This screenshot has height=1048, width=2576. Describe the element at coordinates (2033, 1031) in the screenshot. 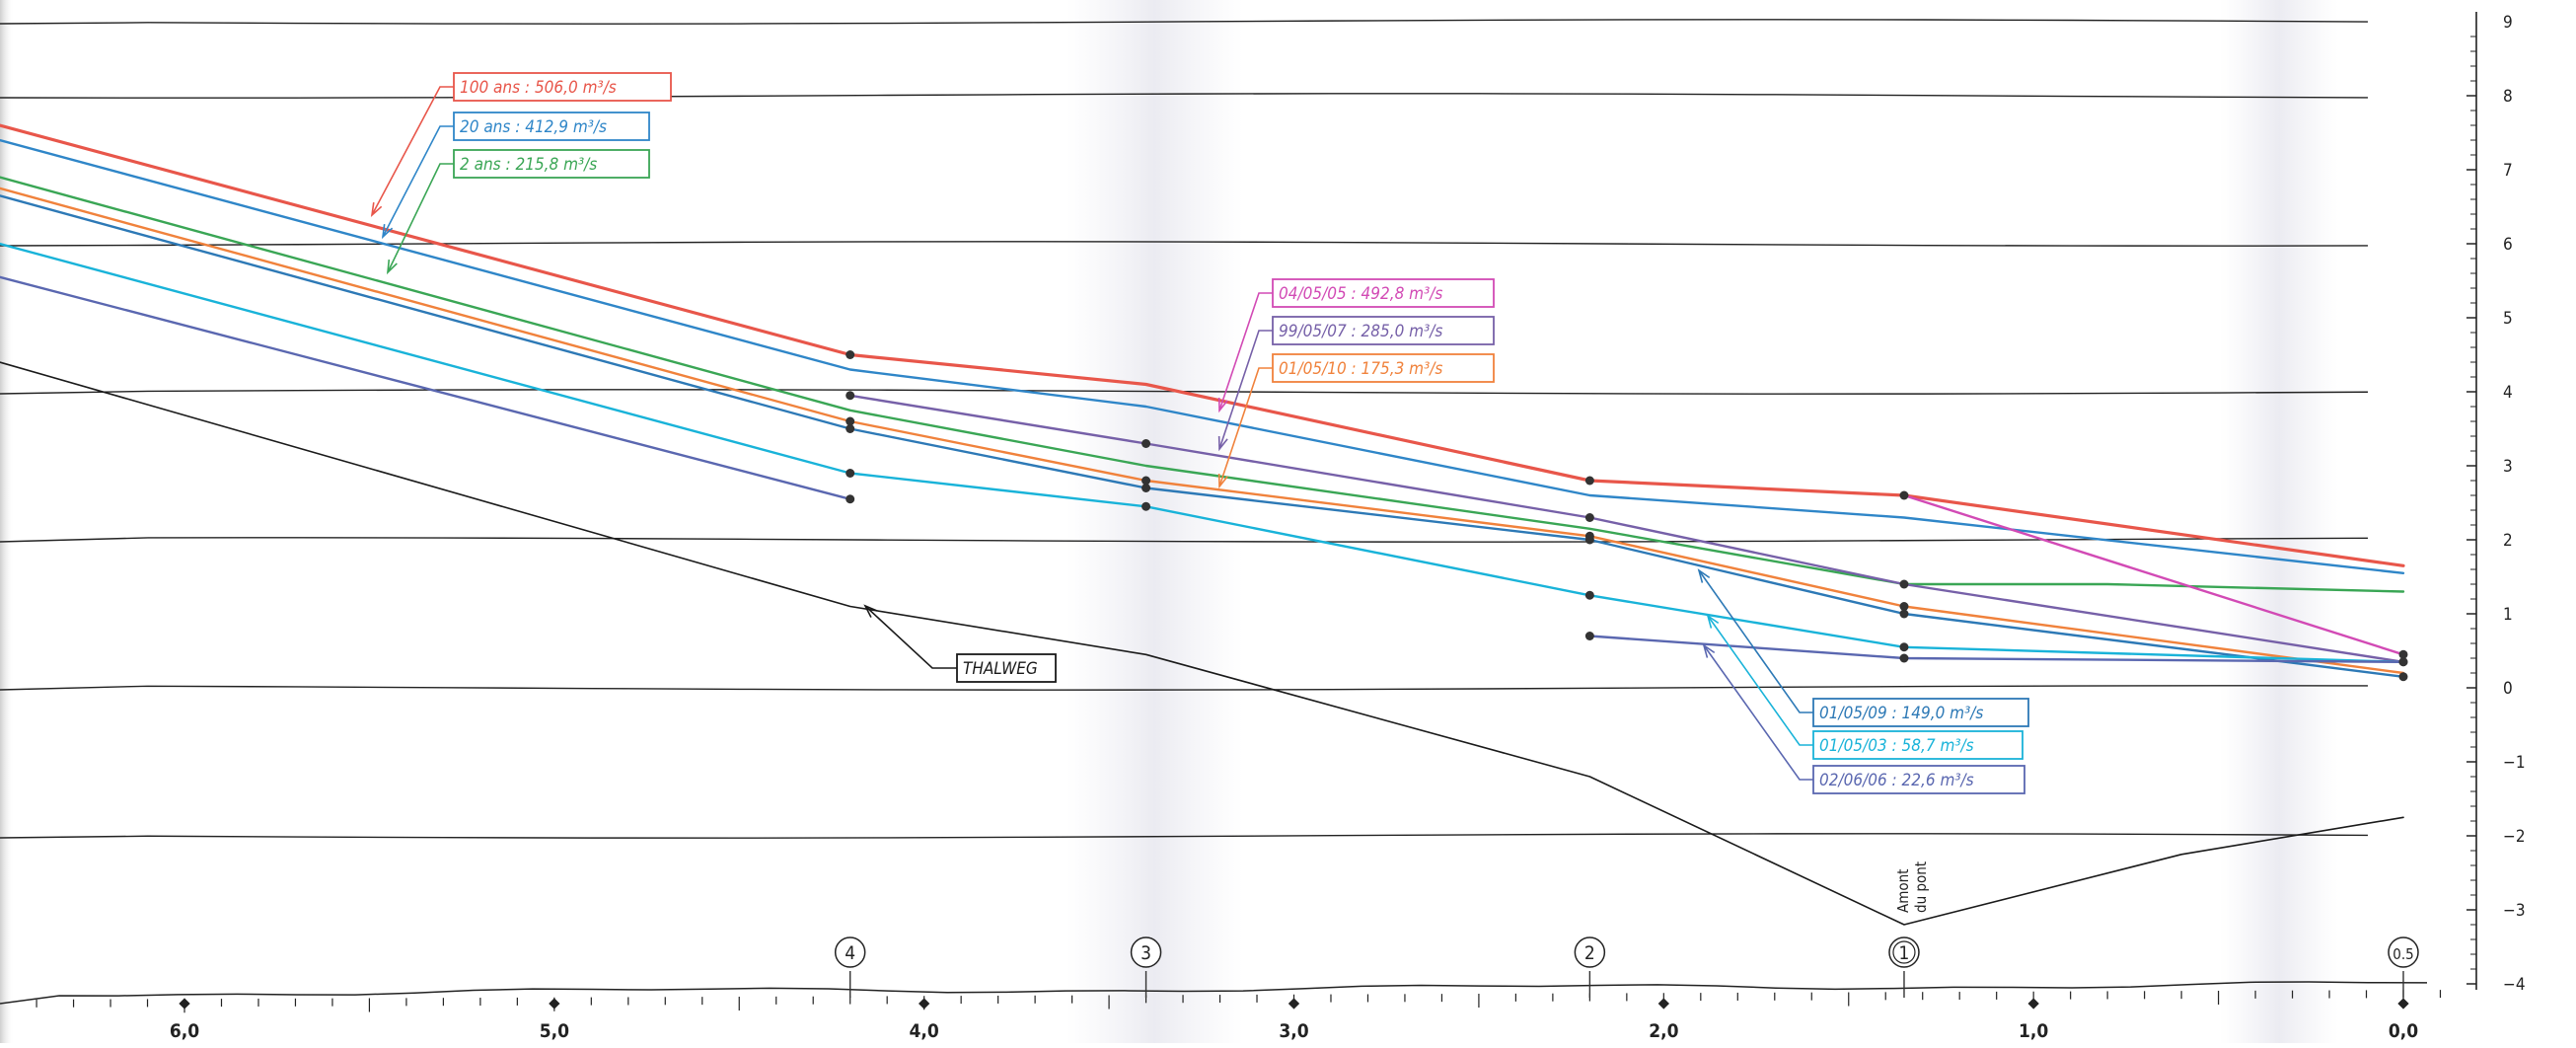

I see `x-tick-label: 1,0` at that location.